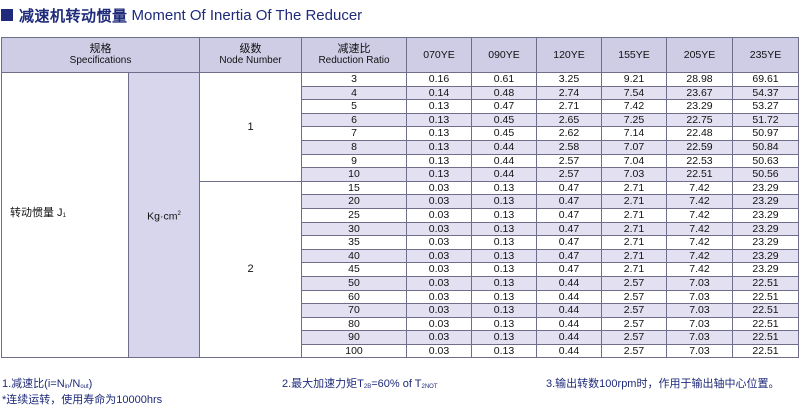 This screenshot has width=800, height=407. Describe the element at coordinates (700, 161) in the screenshot. I see `value-cell: 22.53` at that location.